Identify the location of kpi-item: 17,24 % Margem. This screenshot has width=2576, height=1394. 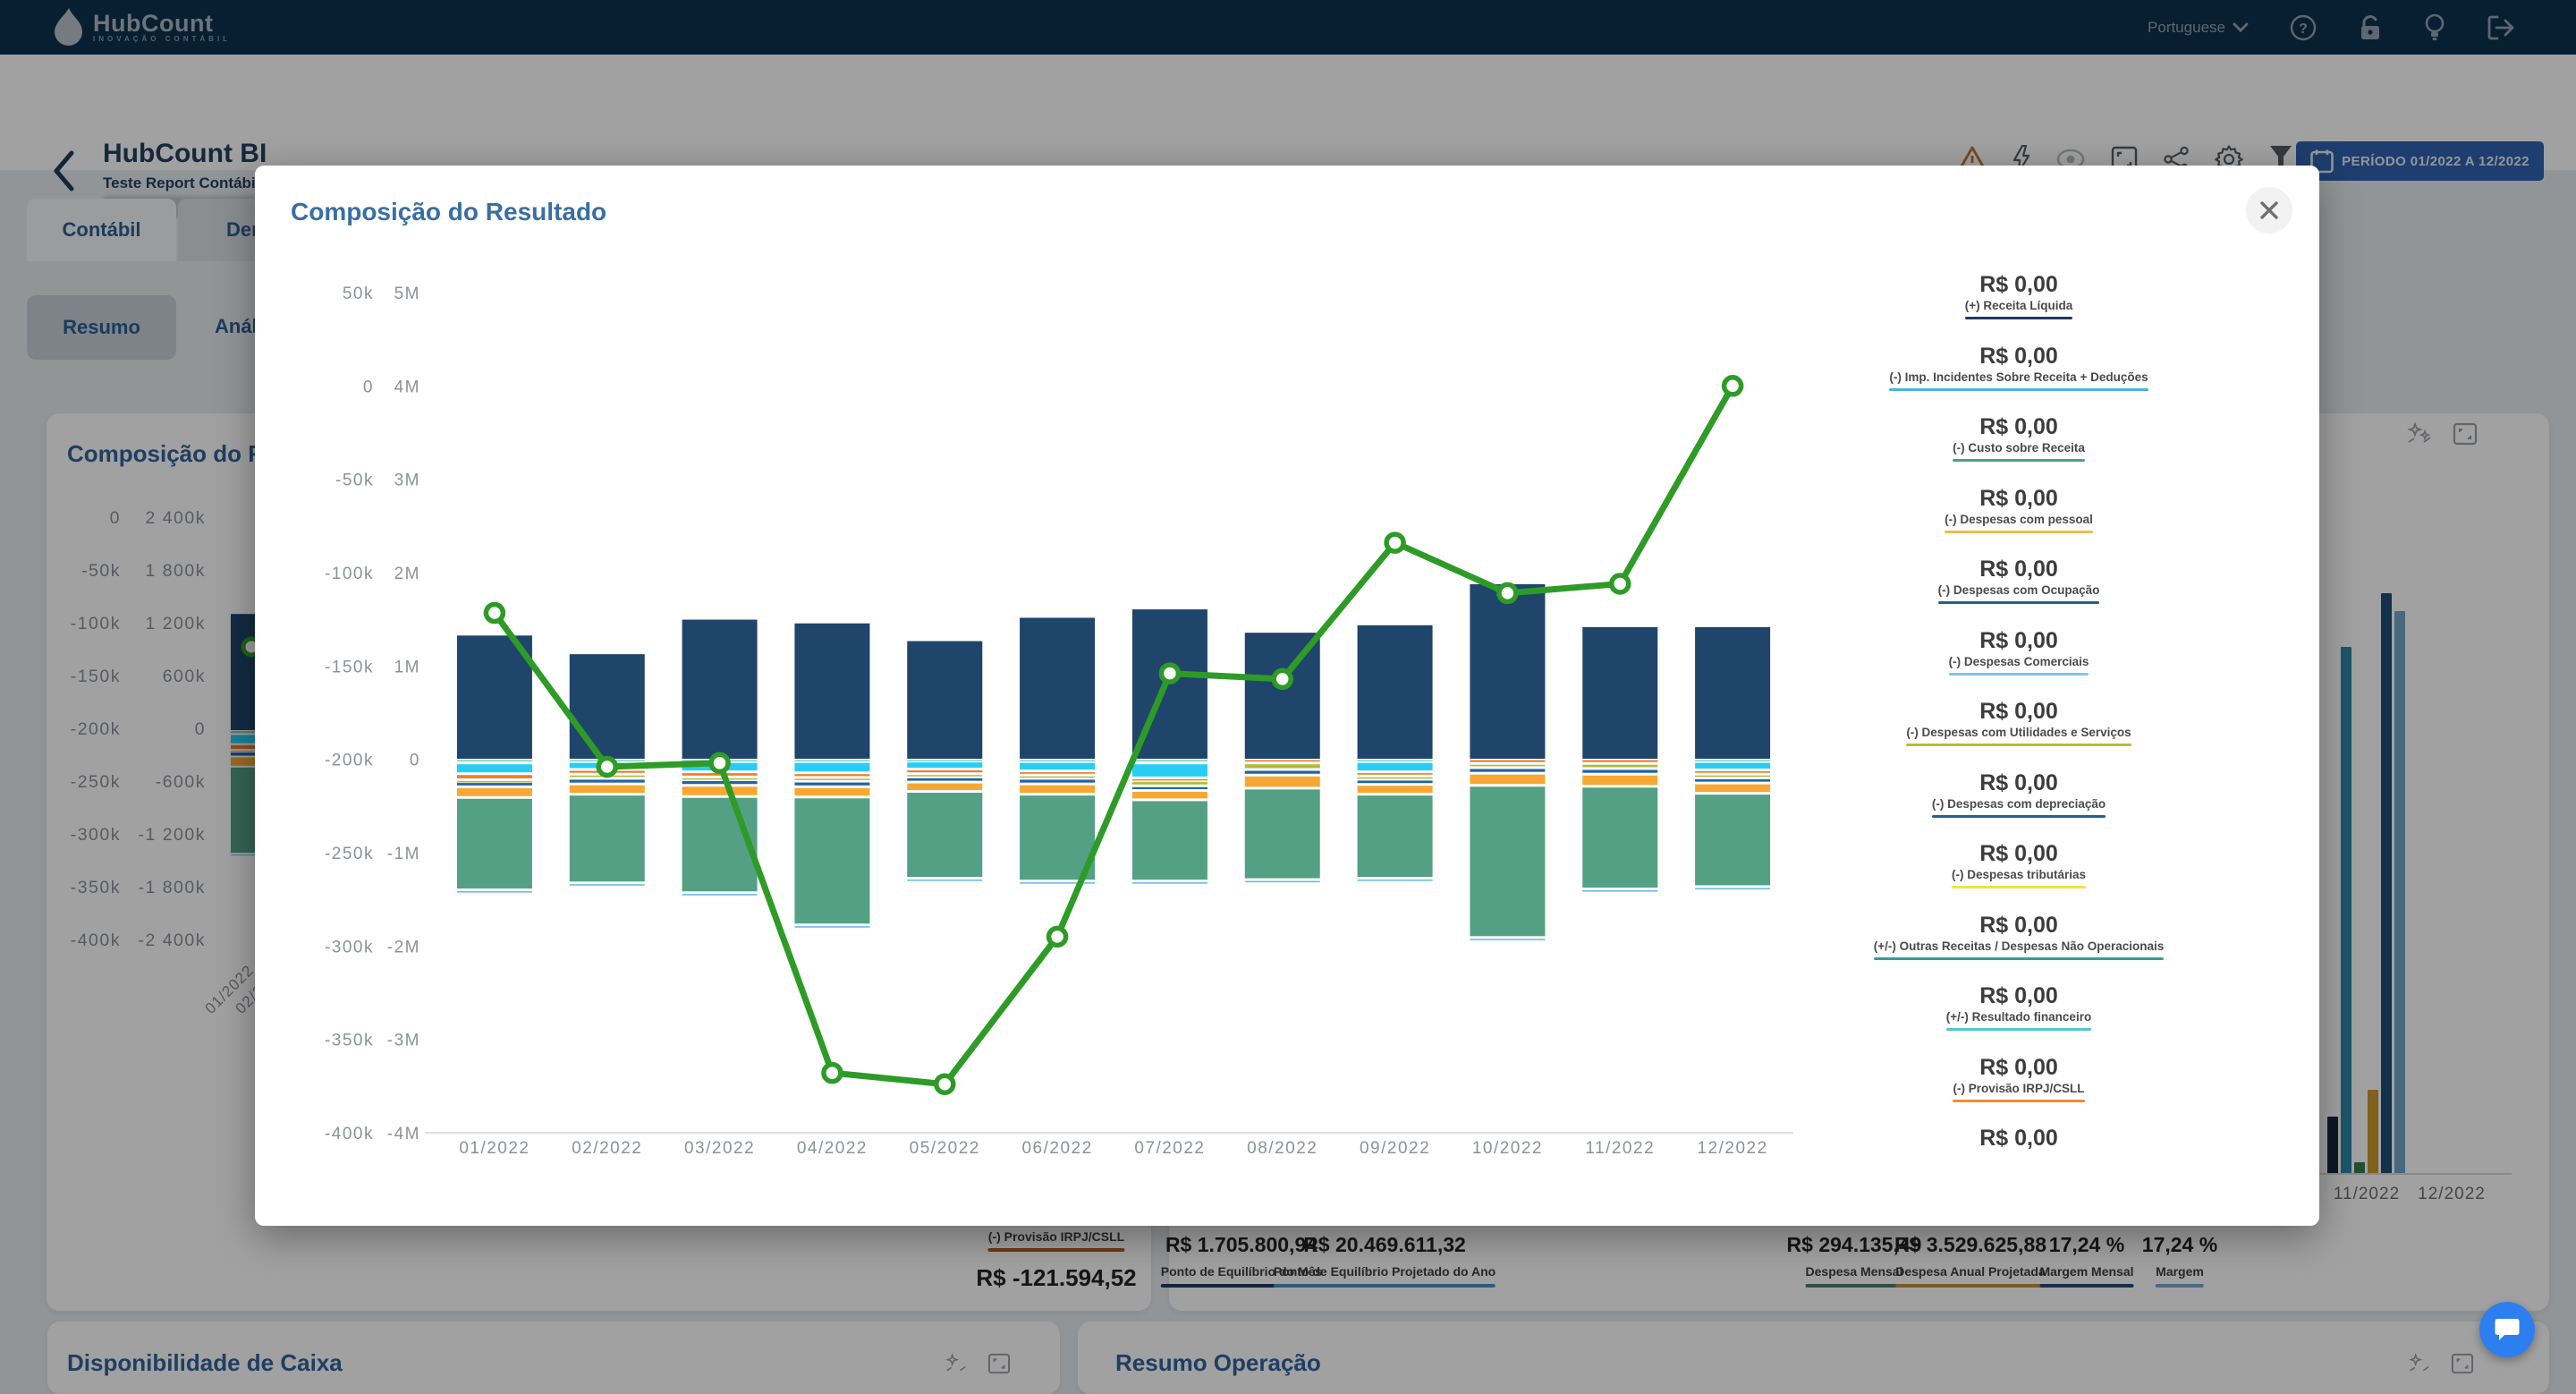
(2179, 1260).